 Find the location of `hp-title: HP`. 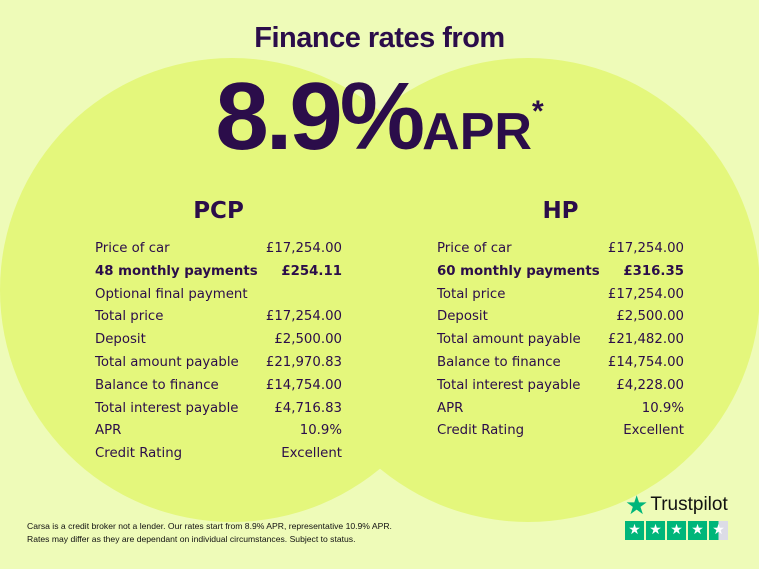

hp-title: HP is located at coordinates (560, 211).